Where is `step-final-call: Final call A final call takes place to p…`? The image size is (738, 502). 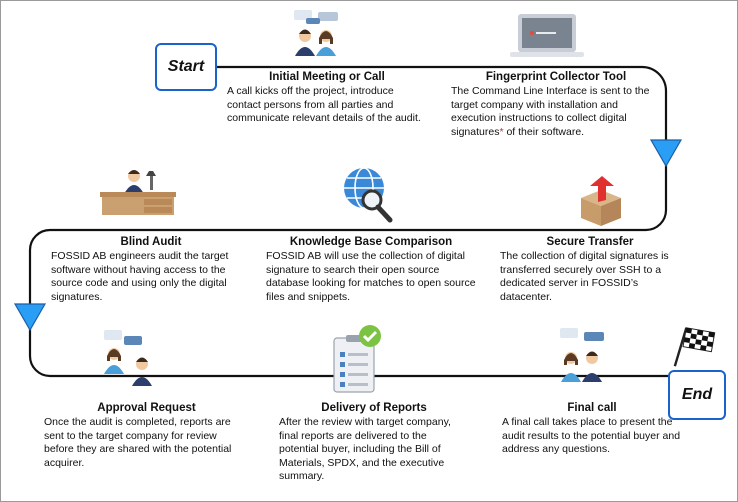 step-final-call: Final call A final call takes place to p… is located at coordinates (592, 429).